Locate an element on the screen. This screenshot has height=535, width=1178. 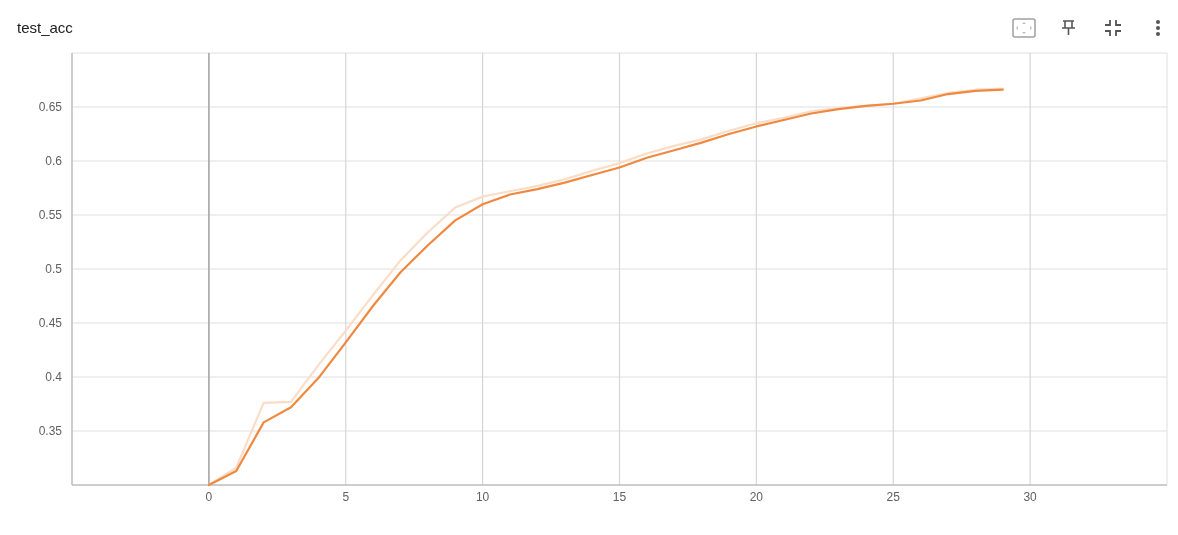
chart-title: test_acc is located at coordinates (45, 27).